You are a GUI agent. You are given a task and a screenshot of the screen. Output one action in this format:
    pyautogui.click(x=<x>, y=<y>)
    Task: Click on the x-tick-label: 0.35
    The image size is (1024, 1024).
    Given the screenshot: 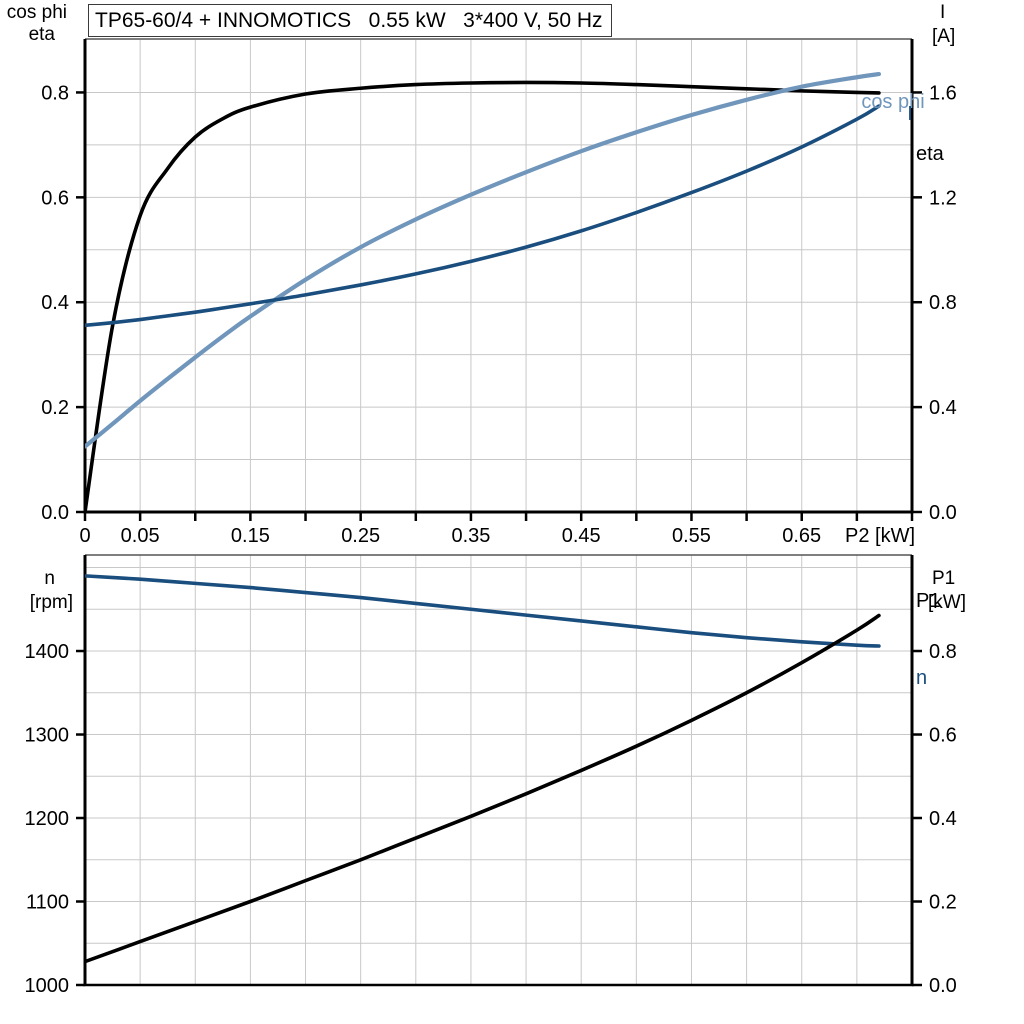 What is the action you would take?
    pyautogui.click(x=470, y=536)
    